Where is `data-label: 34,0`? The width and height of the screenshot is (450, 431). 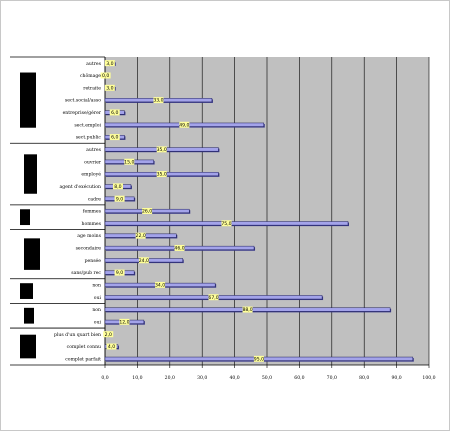 data-label: 34,0 is located at coordinates (160, 286).